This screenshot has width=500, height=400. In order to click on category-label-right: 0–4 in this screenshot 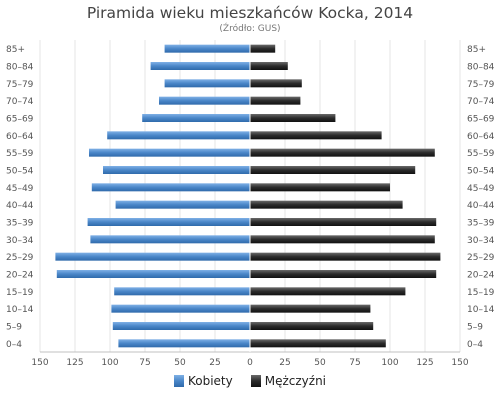, I will do `click(475, 345)`.